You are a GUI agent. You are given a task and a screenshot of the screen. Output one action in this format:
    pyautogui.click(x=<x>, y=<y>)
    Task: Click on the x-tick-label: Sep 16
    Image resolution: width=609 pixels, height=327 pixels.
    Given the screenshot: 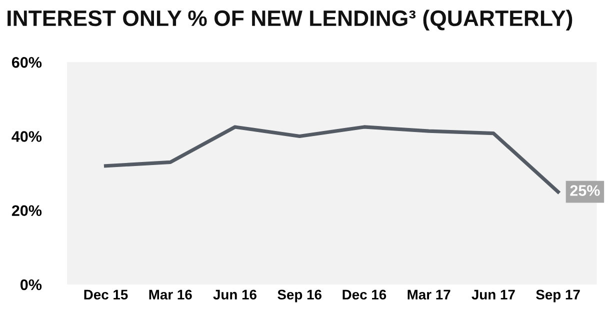 What is the action you would take?
    pyautogui.click(x=300, y=296)
    